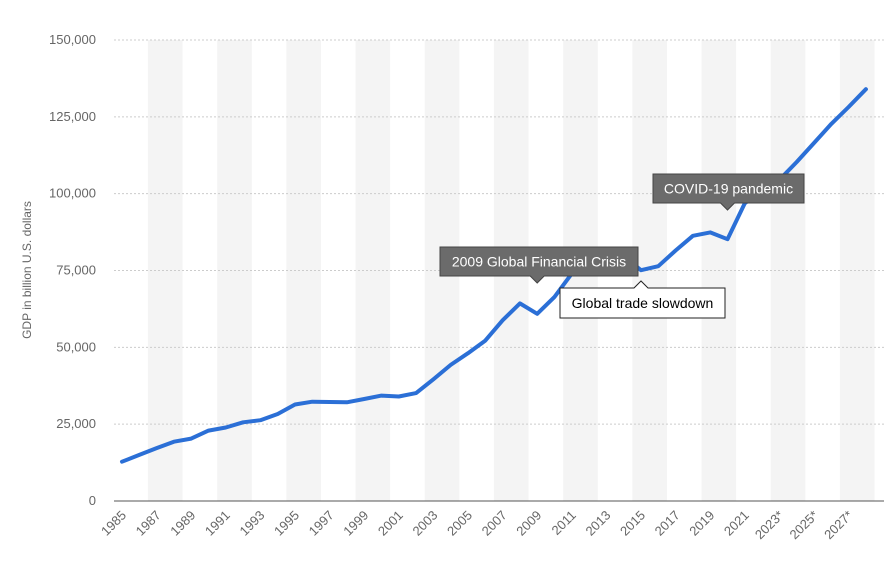 This screenshot has width=884, height=564. Describe the element at coordinates (76, 270) in the screenshot. I see `y-tick-75,000: 75,000` at that location.